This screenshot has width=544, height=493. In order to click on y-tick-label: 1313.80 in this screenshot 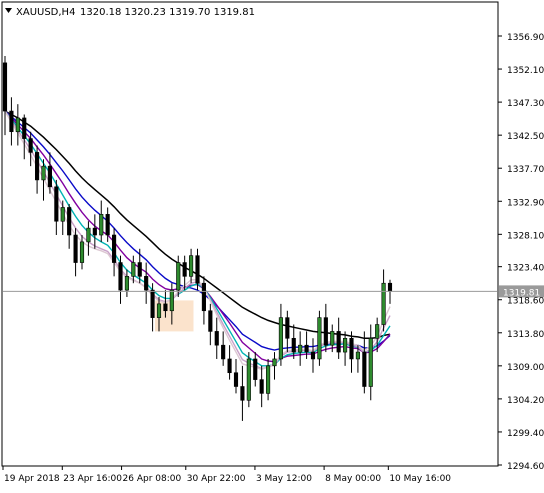, I will do `click(525, 335)`.